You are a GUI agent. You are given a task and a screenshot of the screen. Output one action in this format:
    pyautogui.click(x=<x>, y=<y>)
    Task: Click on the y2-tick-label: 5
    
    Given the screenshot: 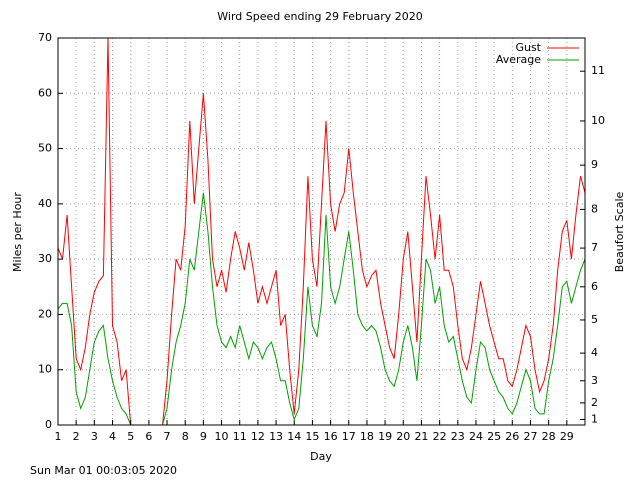 What is the action you would take?
    pyautogui.click(x=594, y=319)
    